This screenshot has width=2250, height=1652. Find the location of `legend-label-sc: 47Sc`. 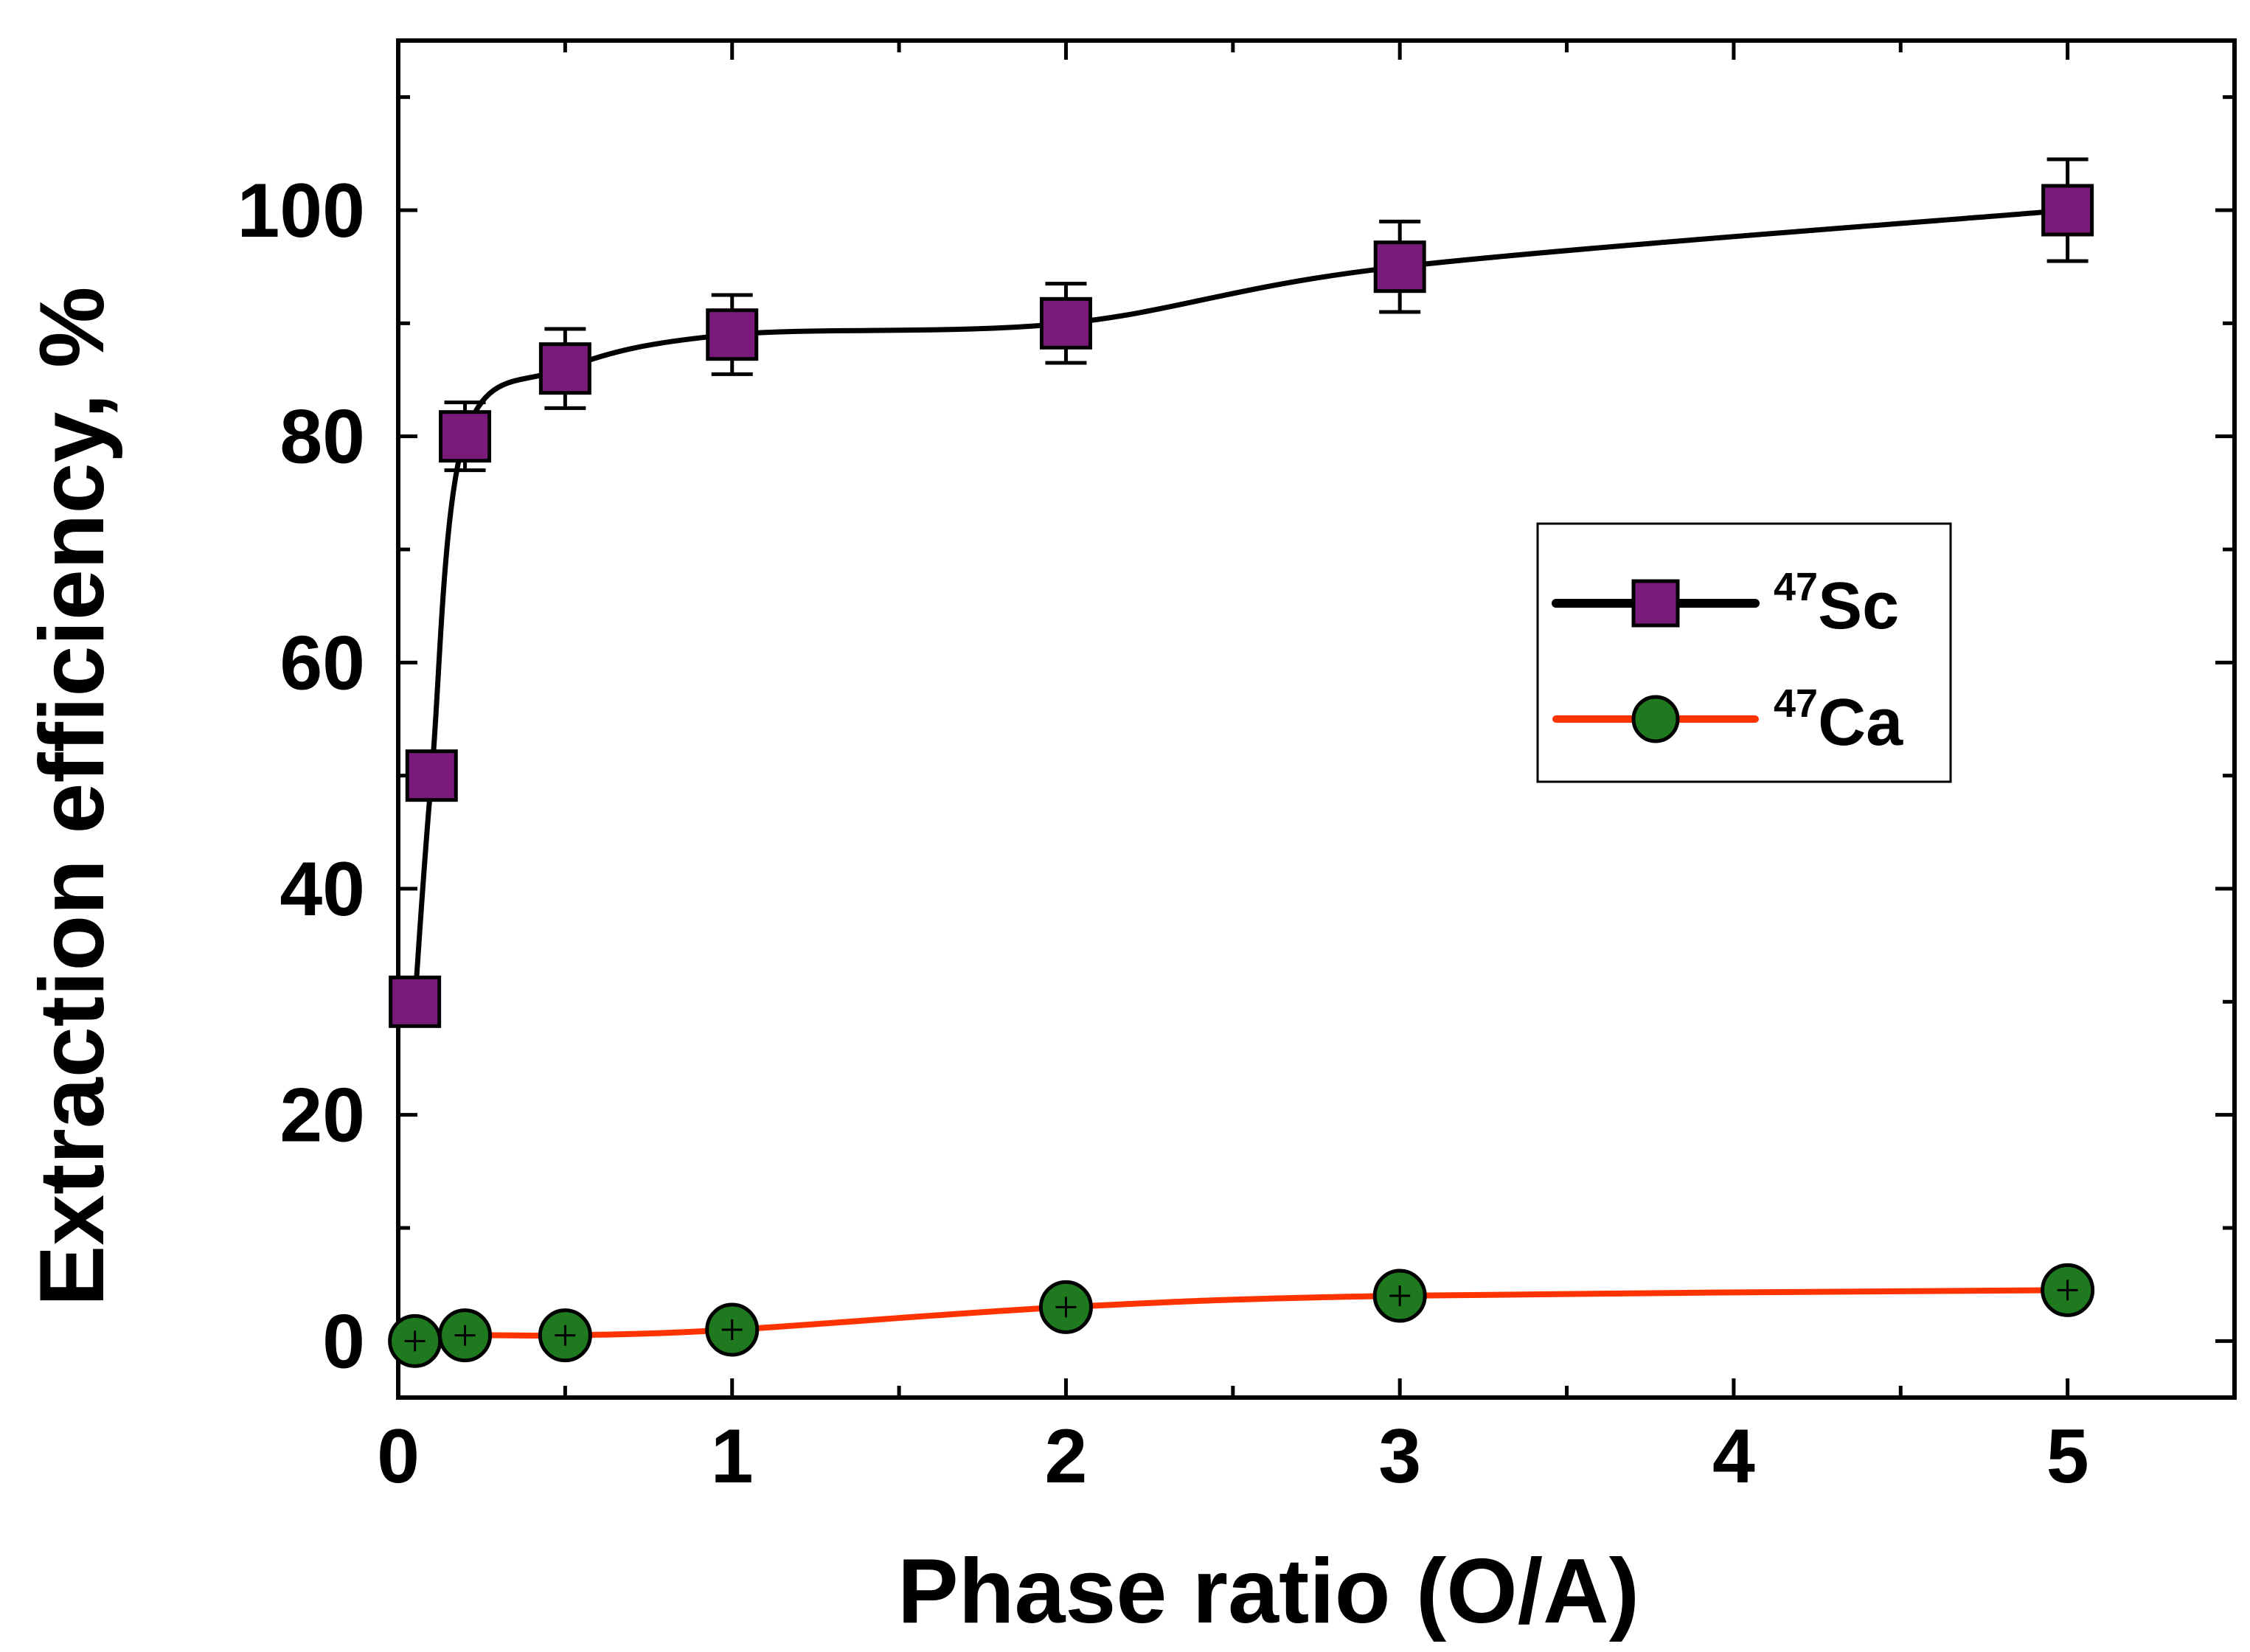

legend-label-sc: 47Sc is located at coordinates (1837, 604).